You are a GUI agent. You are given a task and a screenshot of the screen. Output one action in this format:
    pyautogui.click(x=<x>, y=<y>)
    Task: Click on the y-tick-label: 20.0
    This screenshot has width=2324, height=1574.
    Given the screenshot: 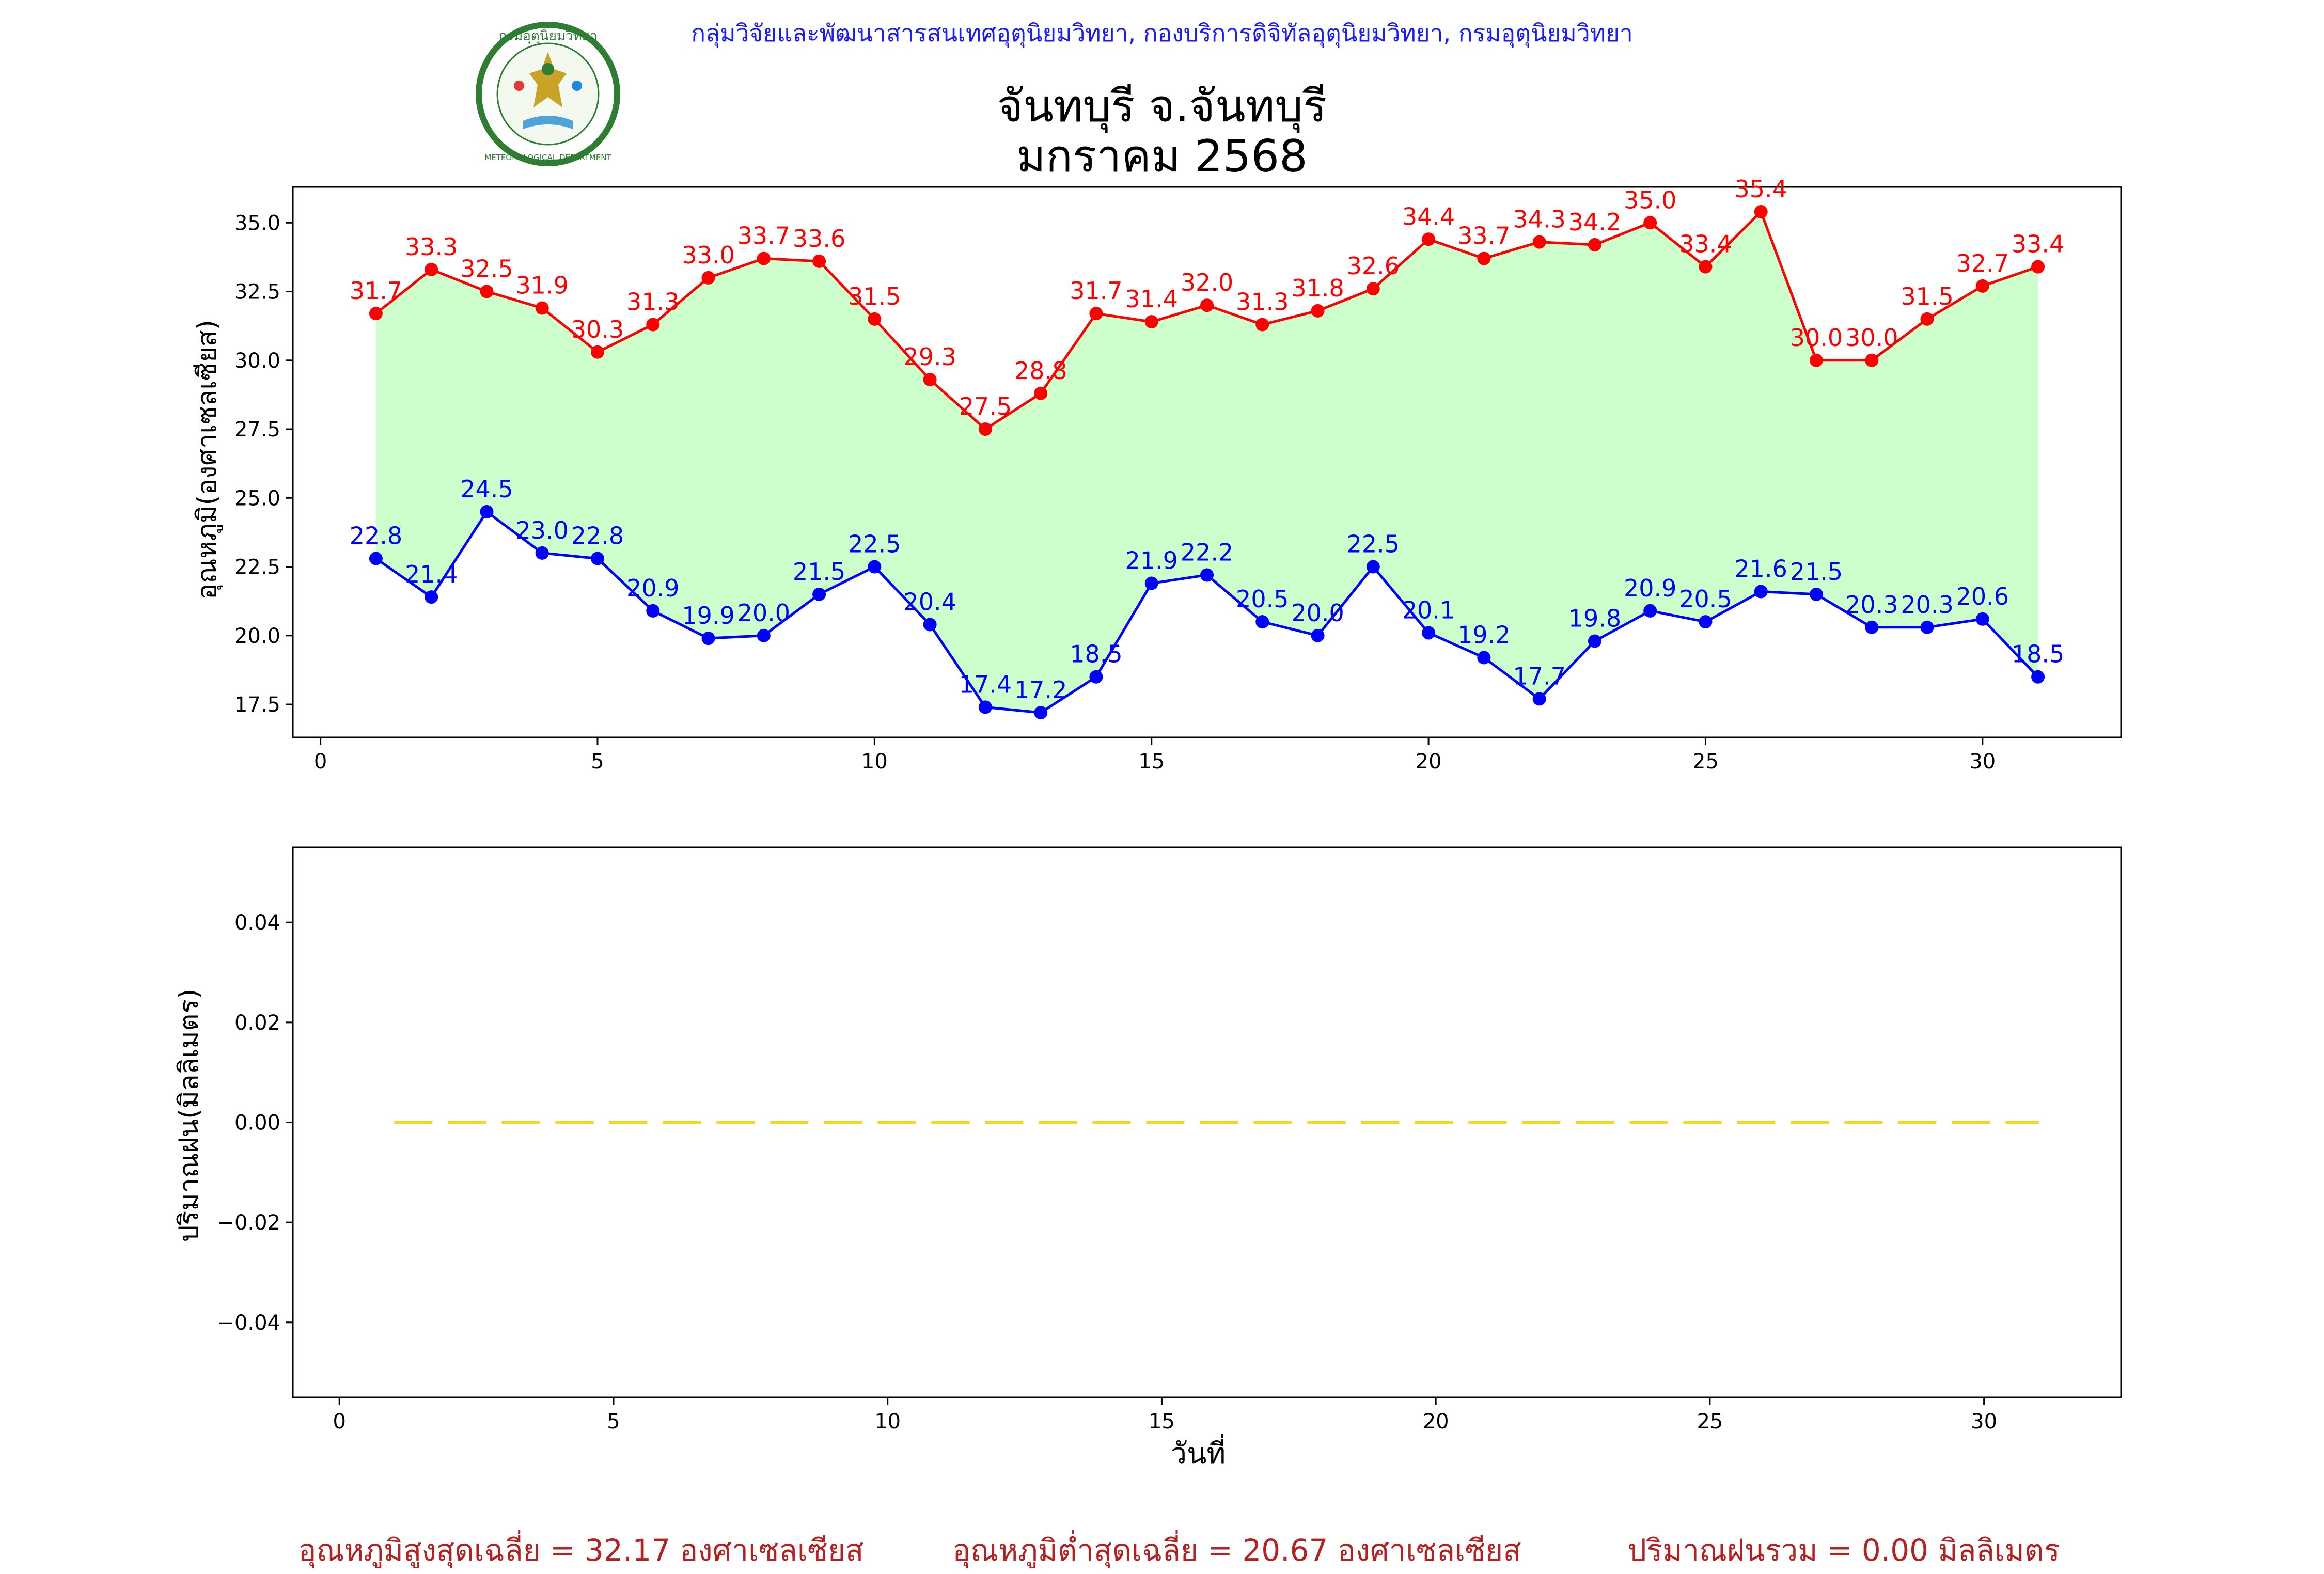 What is the action you would take?
    pyautogui.click(x=257, y=636)
    